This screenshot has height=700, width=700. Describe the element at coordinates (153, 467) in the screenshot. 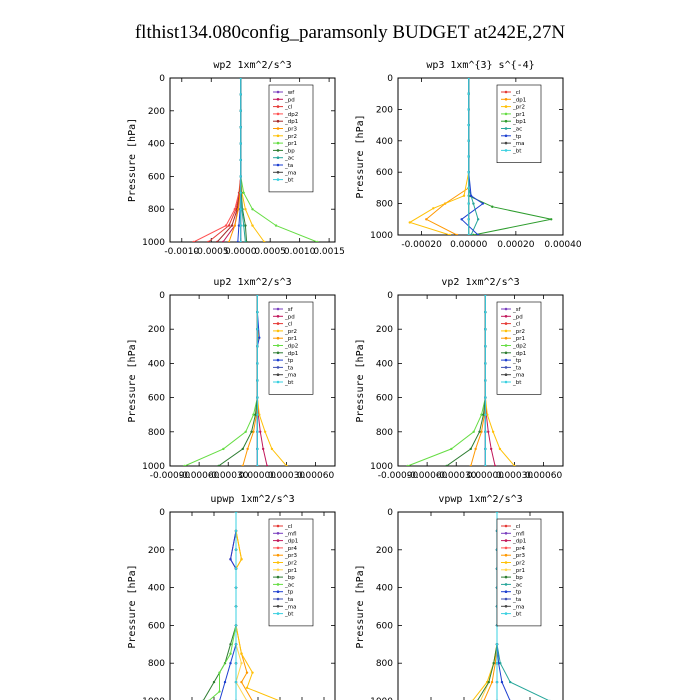

I see `y-tick-label: 1000` at that location.